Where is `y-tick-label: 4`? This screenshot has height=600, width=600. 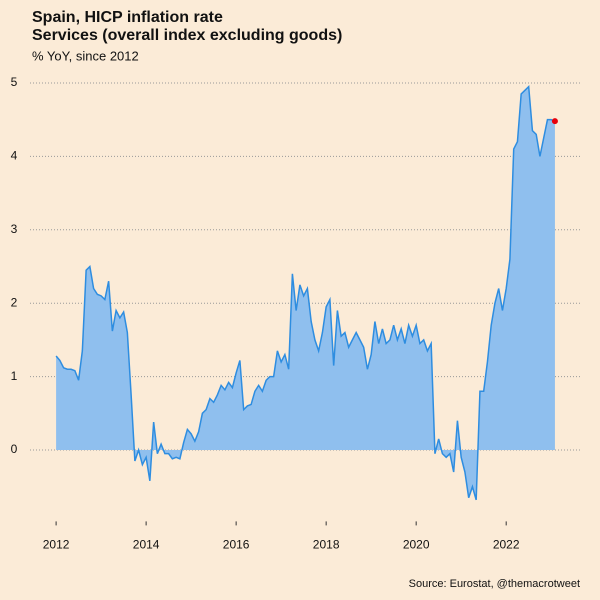 y-tick-label: 4 is located at coordinates (14, 156).